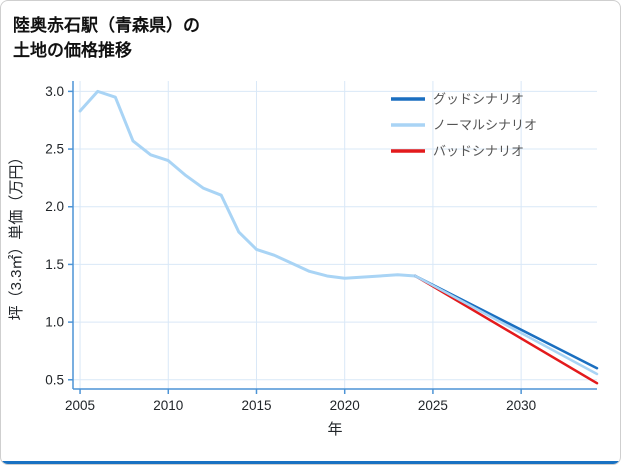 Image resolution: width=621 pixels, height=465 pixels. Describe the element at coordinates (168, 405) in the screenshot. I see `x-tick-label: 2010` at that location.